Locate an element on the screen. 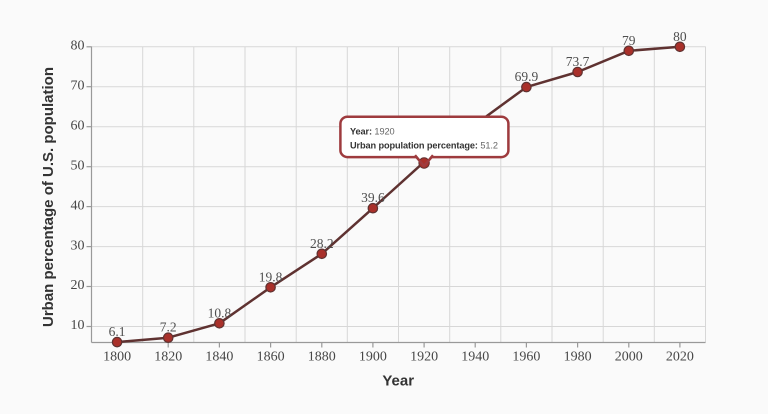 The width and height of the screenshot is (768, 414). svg-text: Year: 1920 is located at coordinates (372, 131).